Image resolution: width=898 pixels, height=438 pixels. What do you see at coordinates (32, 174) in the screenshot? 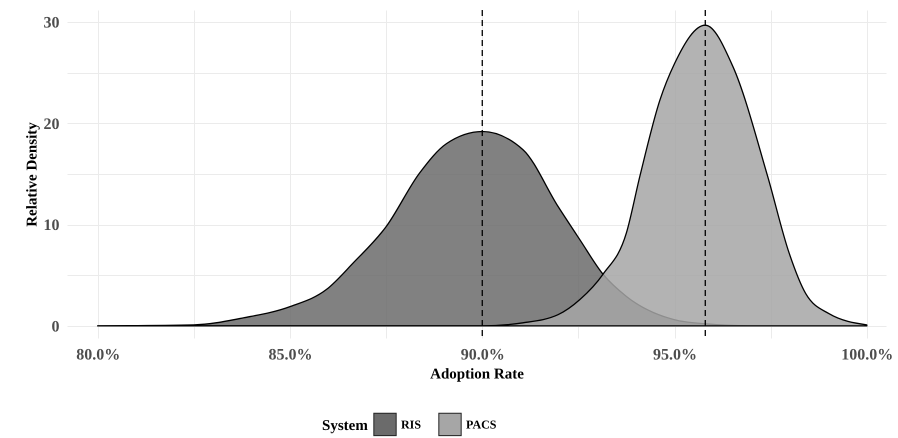
I see `y-axis-title: Relative Density` at bounding box center [32, 174].